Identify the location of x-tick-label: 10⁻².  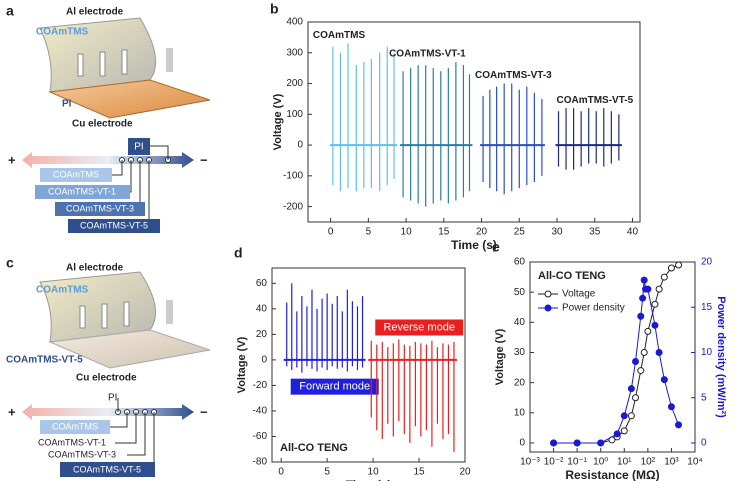
(554, 462).